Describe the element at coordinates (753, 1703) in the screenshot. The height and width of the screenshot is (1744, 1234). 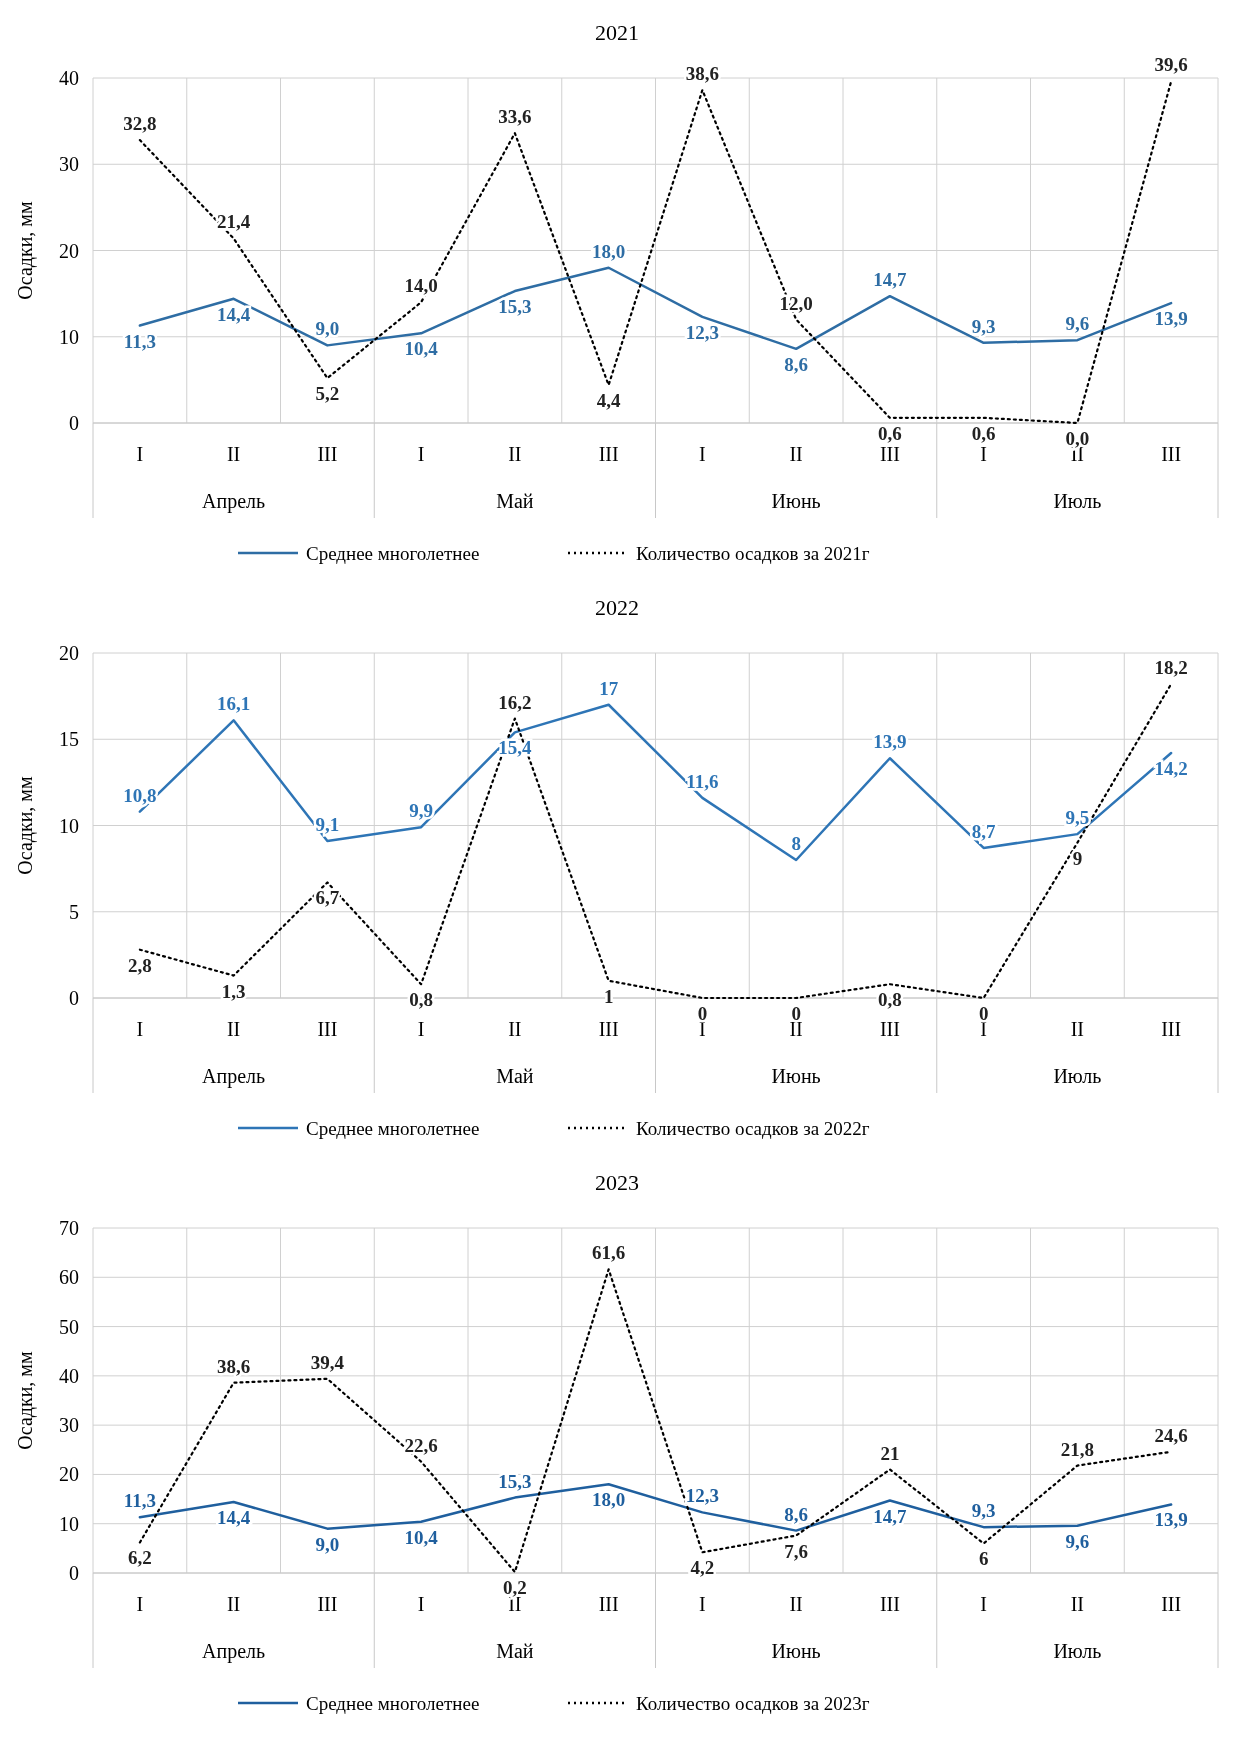
I see `legend-label: Количество осадков за 2023г` at that location.